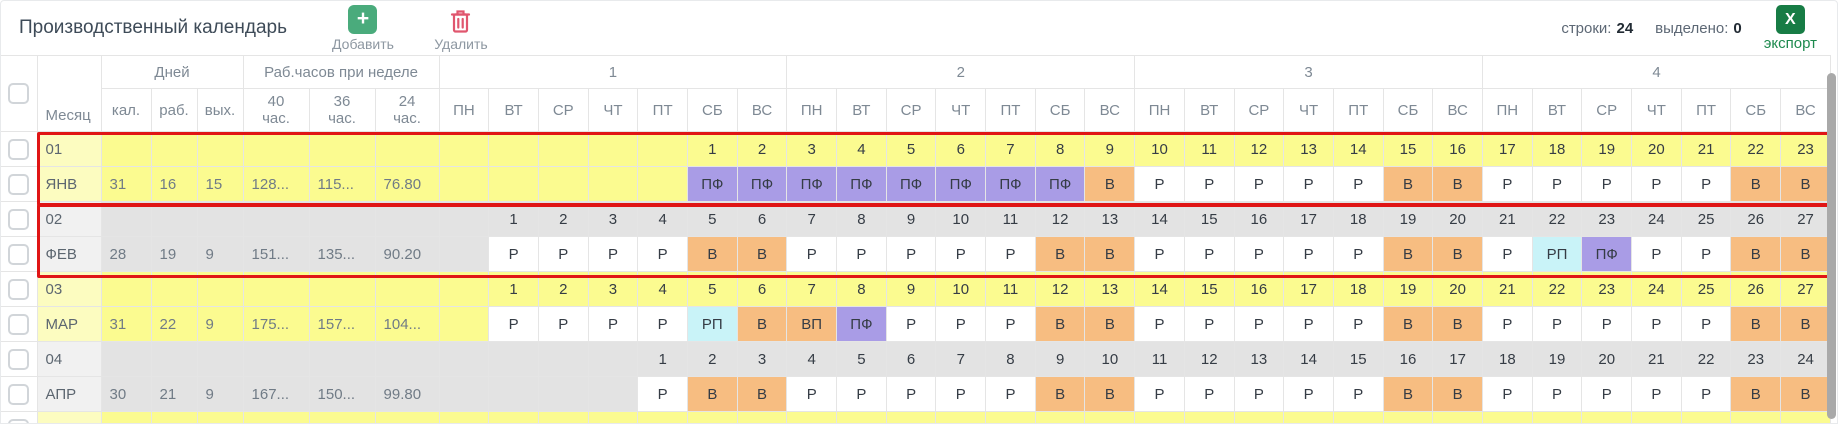  I want to click on delete-button: Удалить, so click(461, 28).